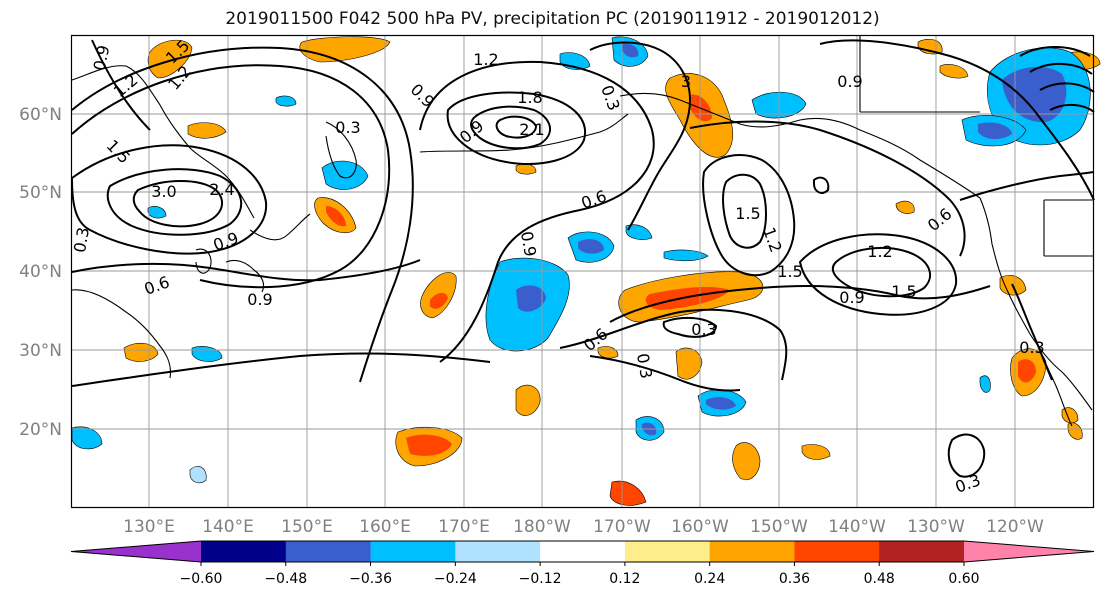 This screenshot has width=1105, height=601. I want to click on longitude-label: 180°W, so click(542, 527).